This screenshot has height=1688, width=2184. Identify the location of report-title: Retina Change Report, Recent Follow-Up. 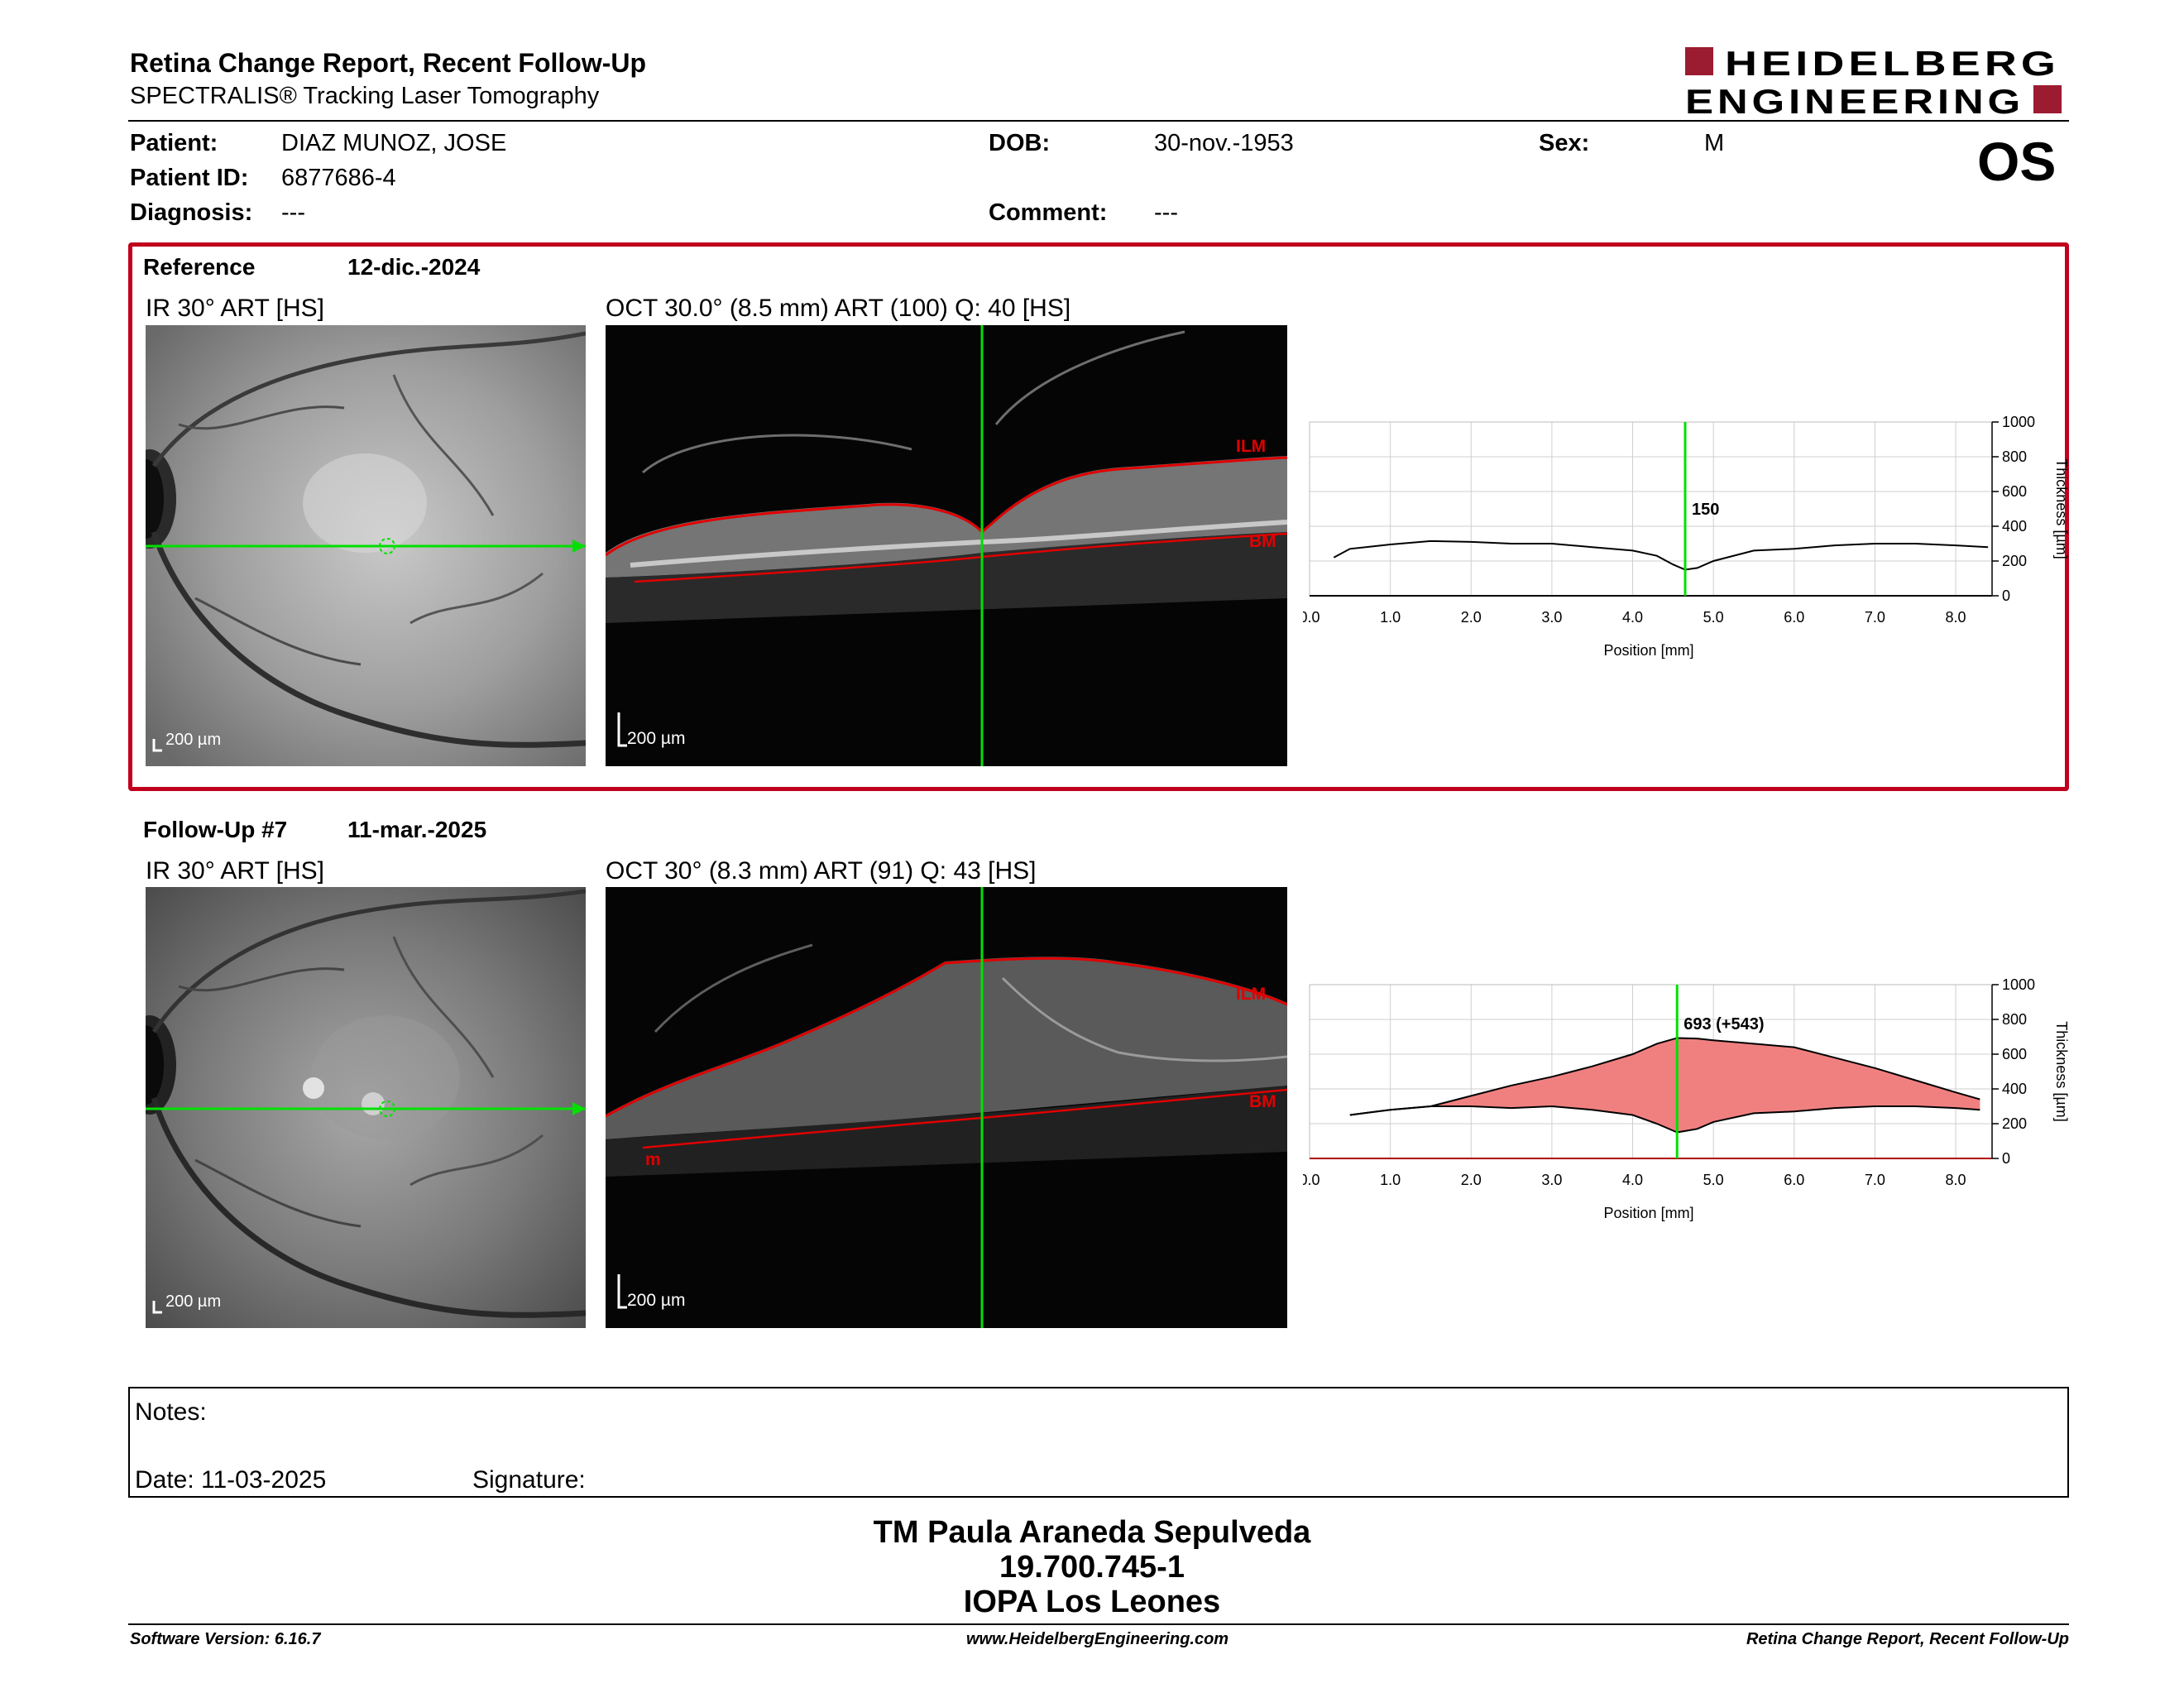
(388, 63).